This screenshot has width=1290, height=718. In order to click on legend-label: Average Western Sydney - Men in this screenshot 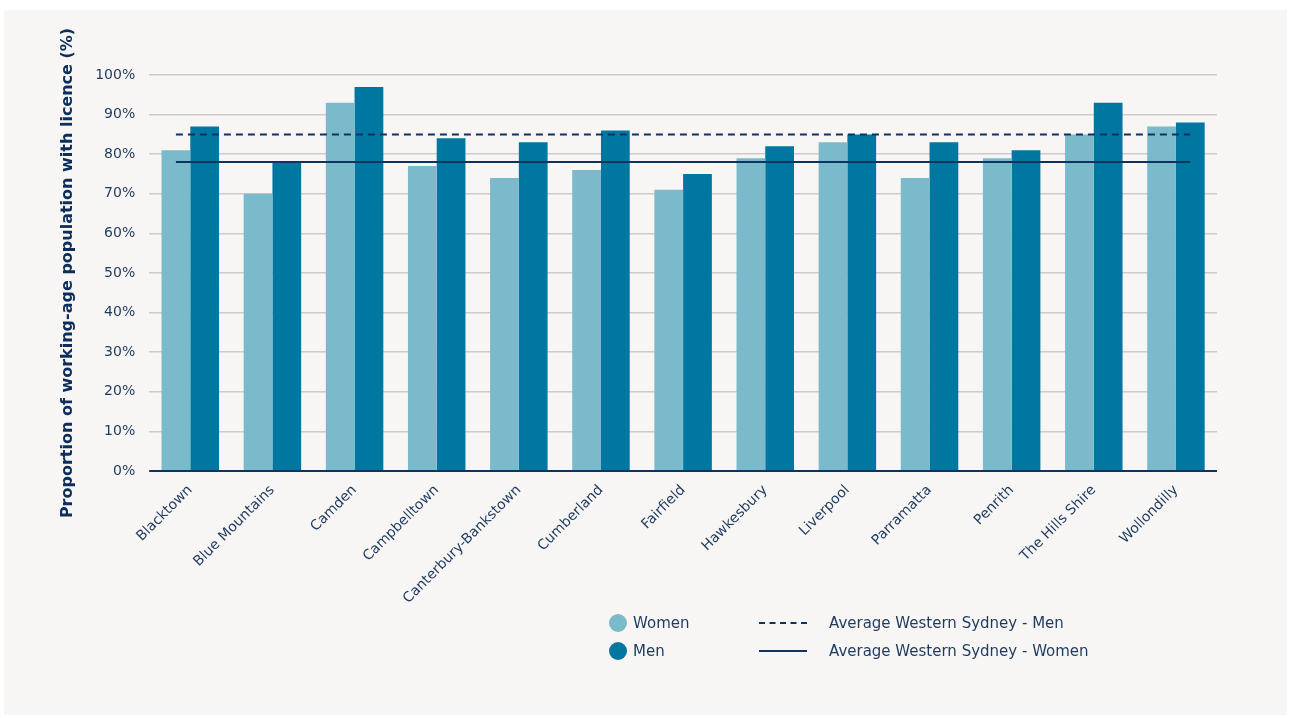, I will do `click(946, 623)`.